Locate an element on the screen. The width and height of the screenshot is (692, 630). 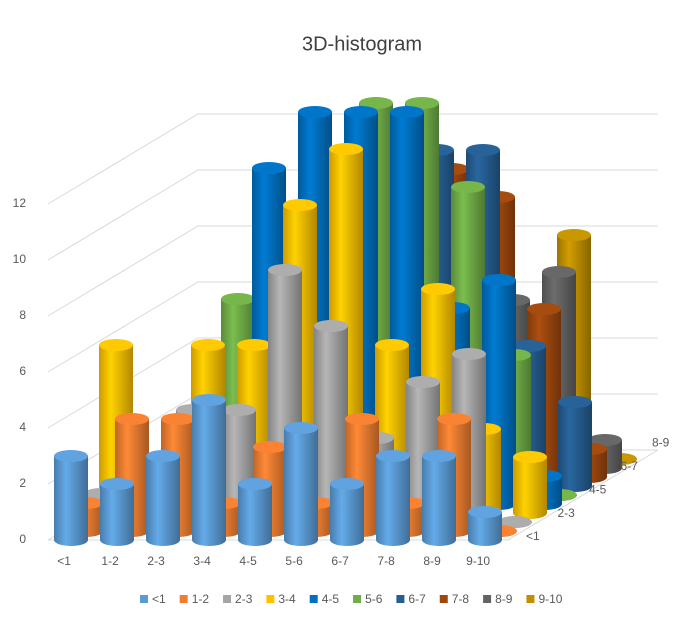
x-tick-label: 3-4 is located at coordinates (202, 561).